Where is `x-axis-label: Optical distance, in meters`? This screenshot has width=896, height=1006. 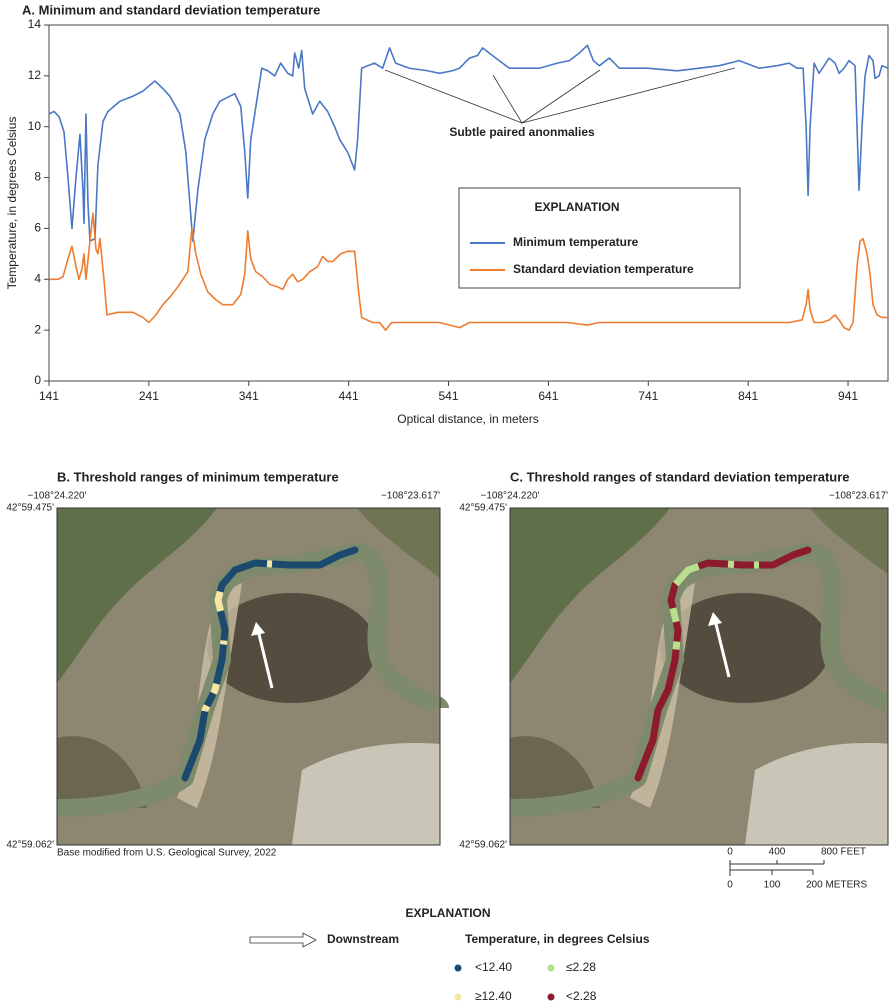
x-axis-label: Optical distance, in meters is located at coordinates (467, 419).